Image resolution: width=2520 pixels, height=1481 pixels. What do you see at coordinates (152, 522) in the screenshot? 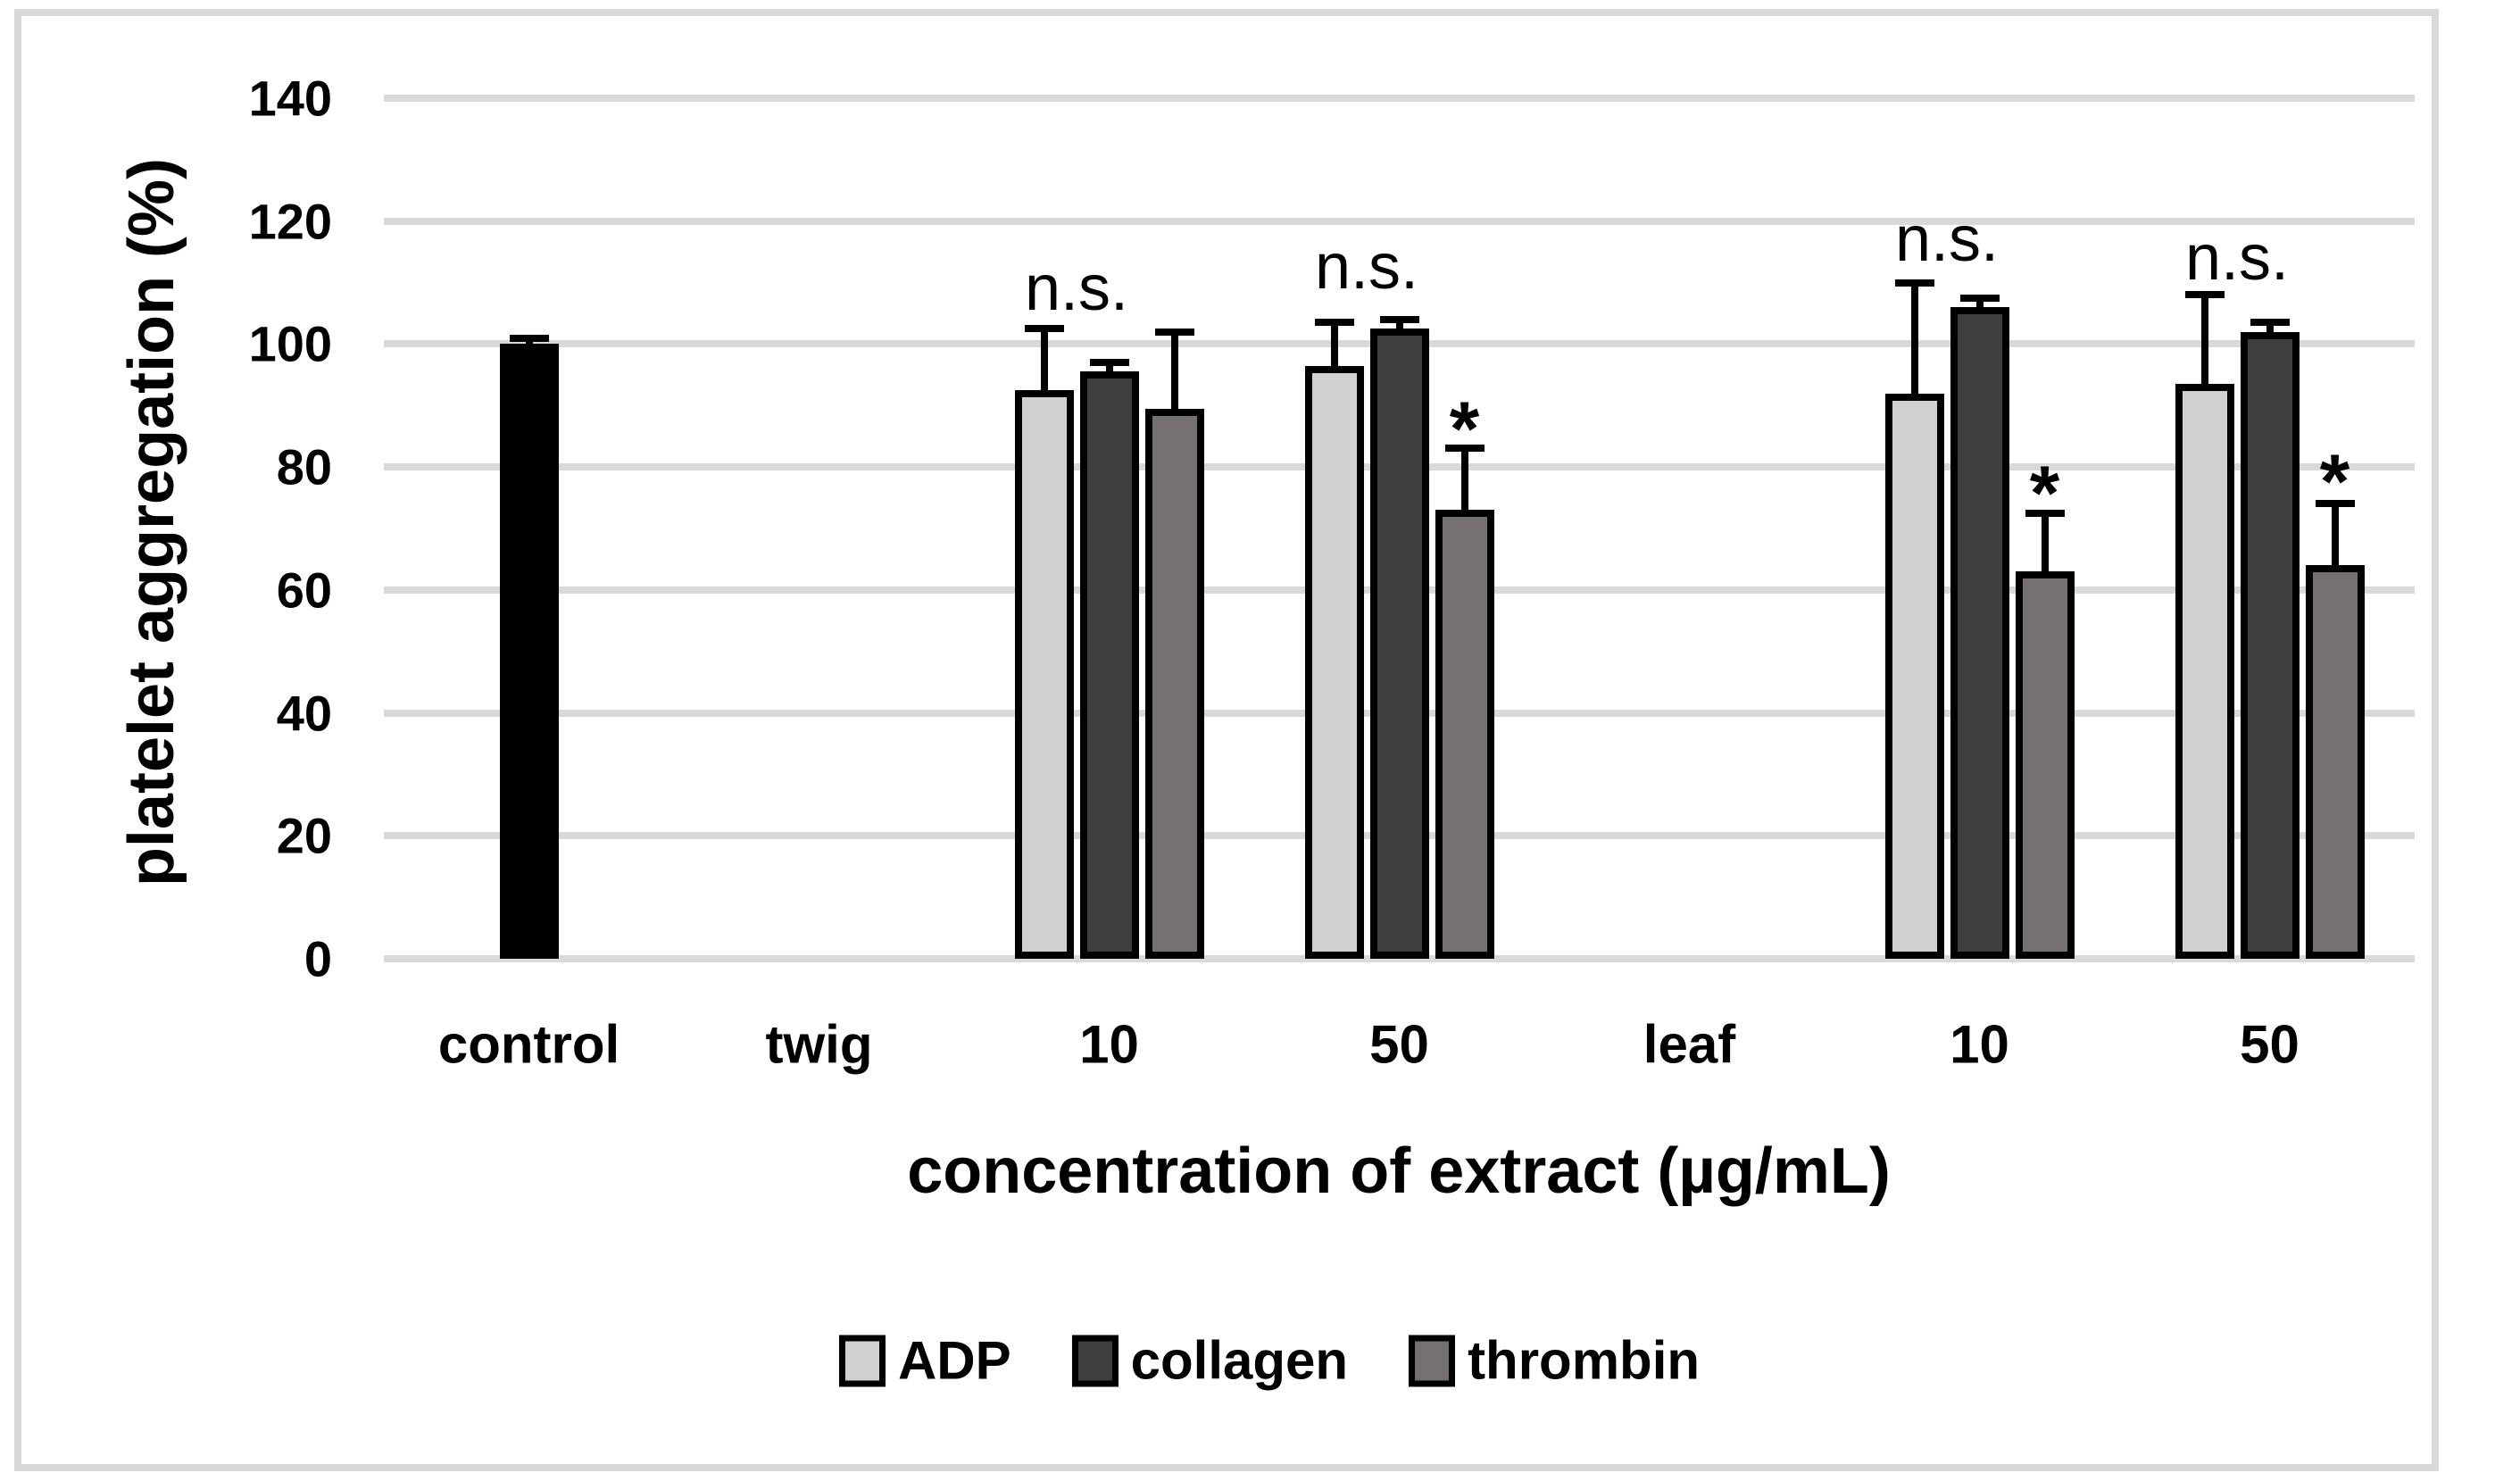
I see `y-axis-title: platelet aggregation (%)` at bounding box center [152, 522].